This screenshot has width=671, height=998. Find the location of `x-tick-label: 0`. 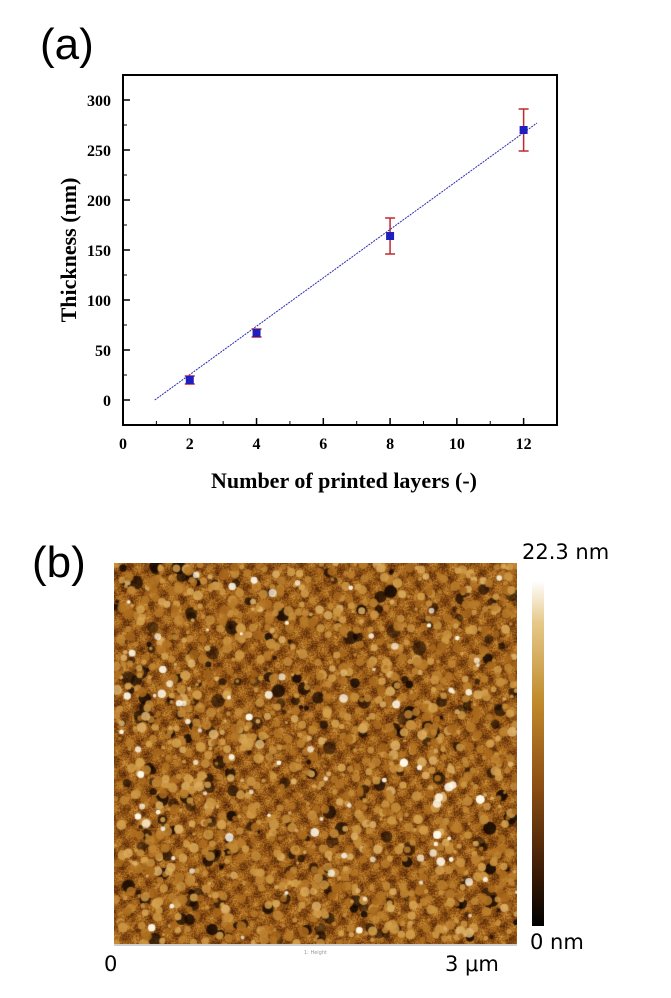

x-tick-label: 0 is located at coordinates (123, 444).